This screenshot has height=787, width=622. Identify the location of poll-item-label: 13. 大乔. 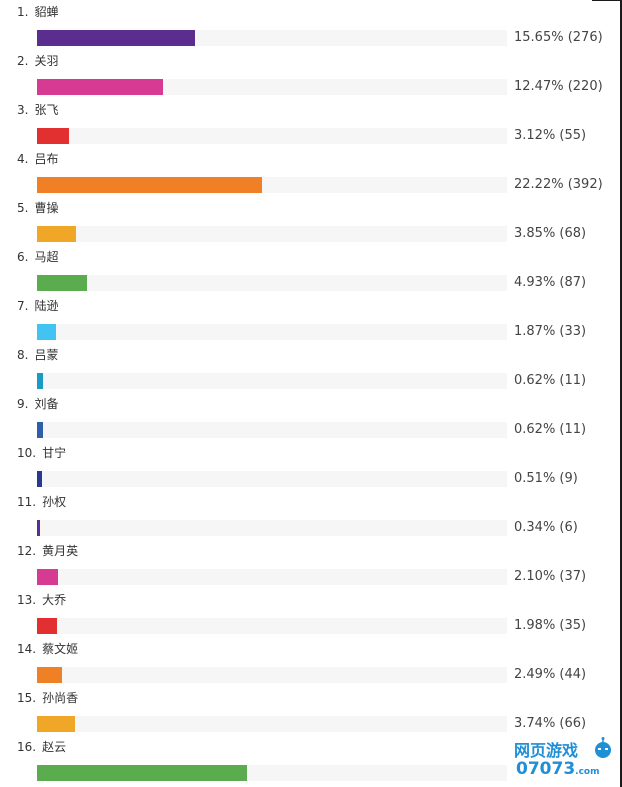
(41, 600).